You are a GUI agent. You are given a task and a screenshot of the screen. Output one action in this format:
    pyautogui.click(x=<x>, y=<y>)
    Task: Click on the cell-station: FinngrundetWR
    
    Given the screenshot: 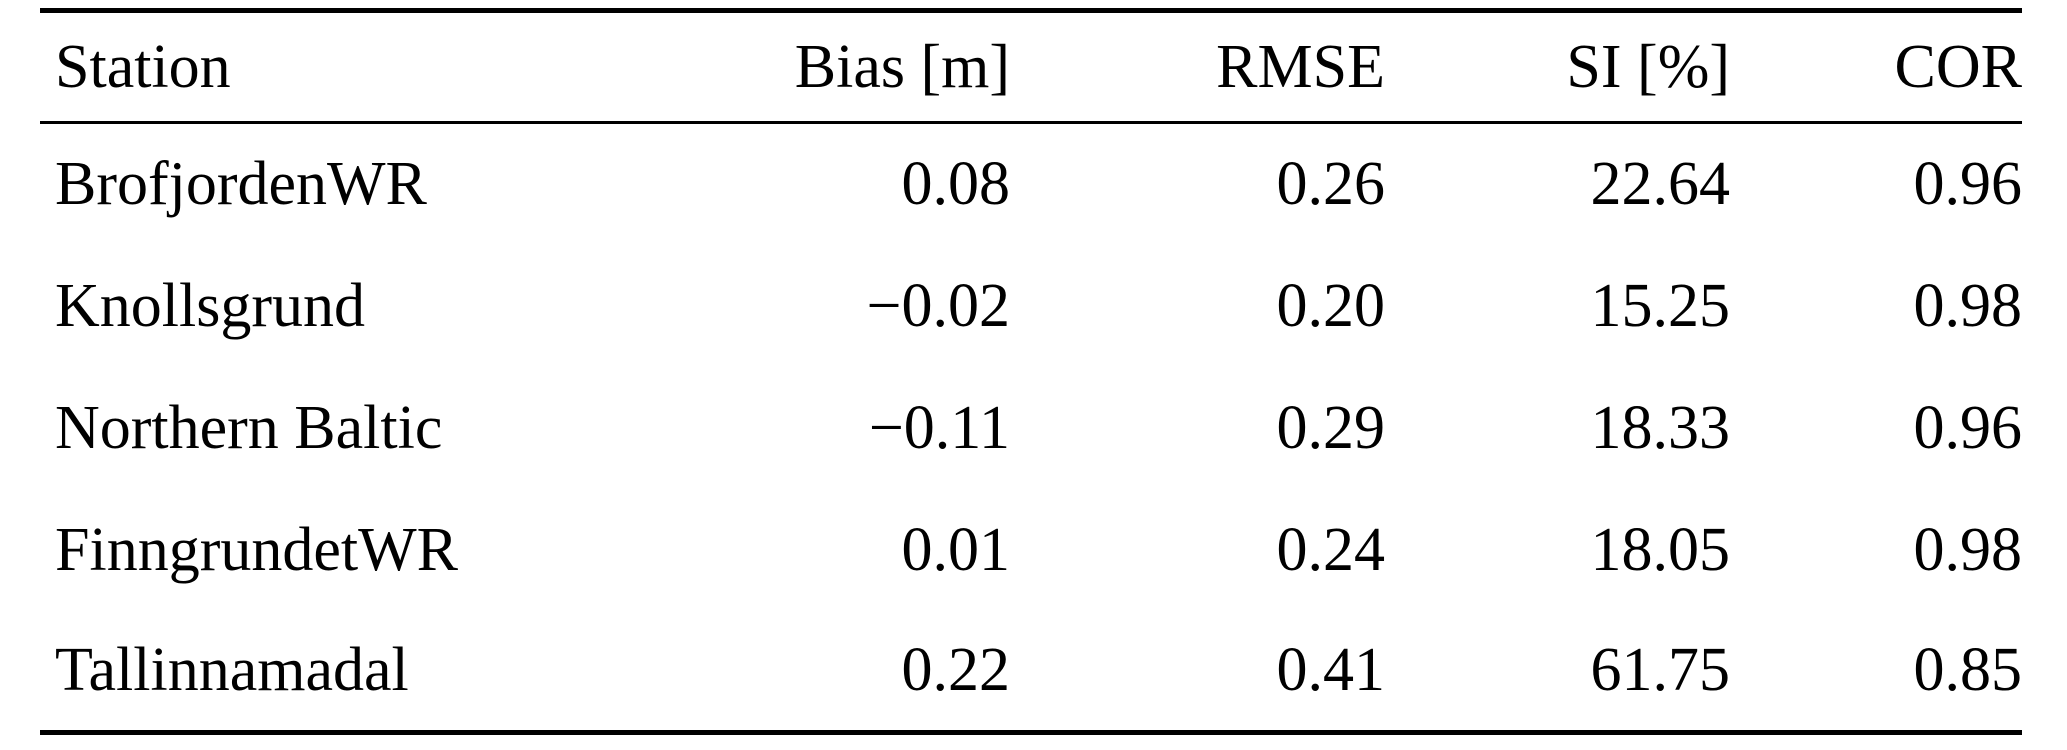 What is the action you would take?
    pyautogui.click(x=256, y=549)
    